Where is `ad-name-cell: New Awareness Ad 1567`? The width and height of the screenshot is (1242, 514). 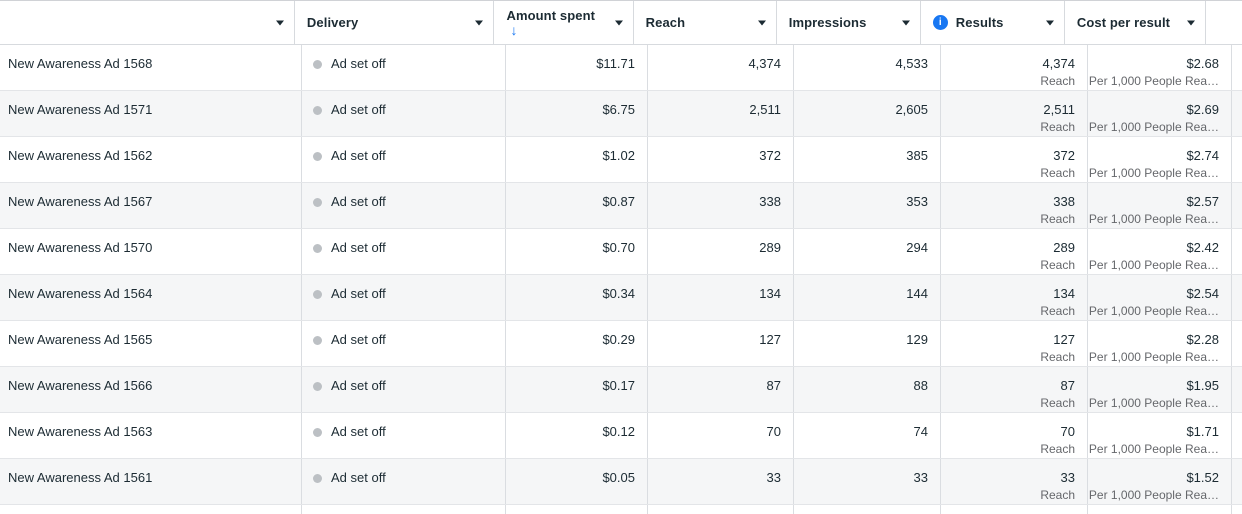
ad-name-cell: New Awareness Ad 1567 is located at coordinates (151, 205).